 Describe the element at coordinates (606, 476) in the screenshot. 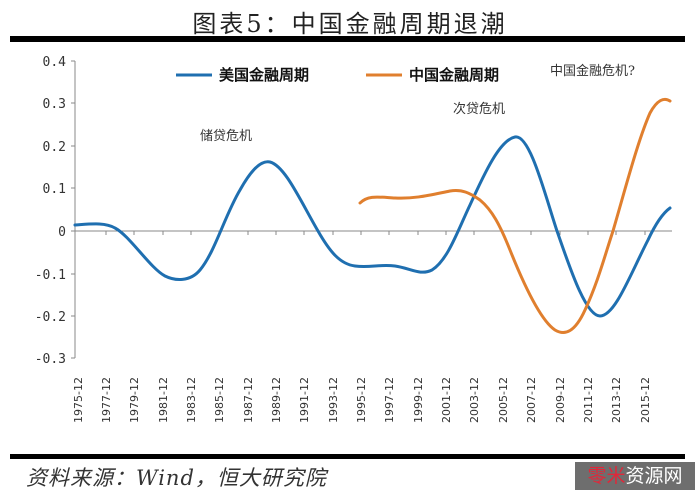

I see `watermark-red-text: 零米` at that location.